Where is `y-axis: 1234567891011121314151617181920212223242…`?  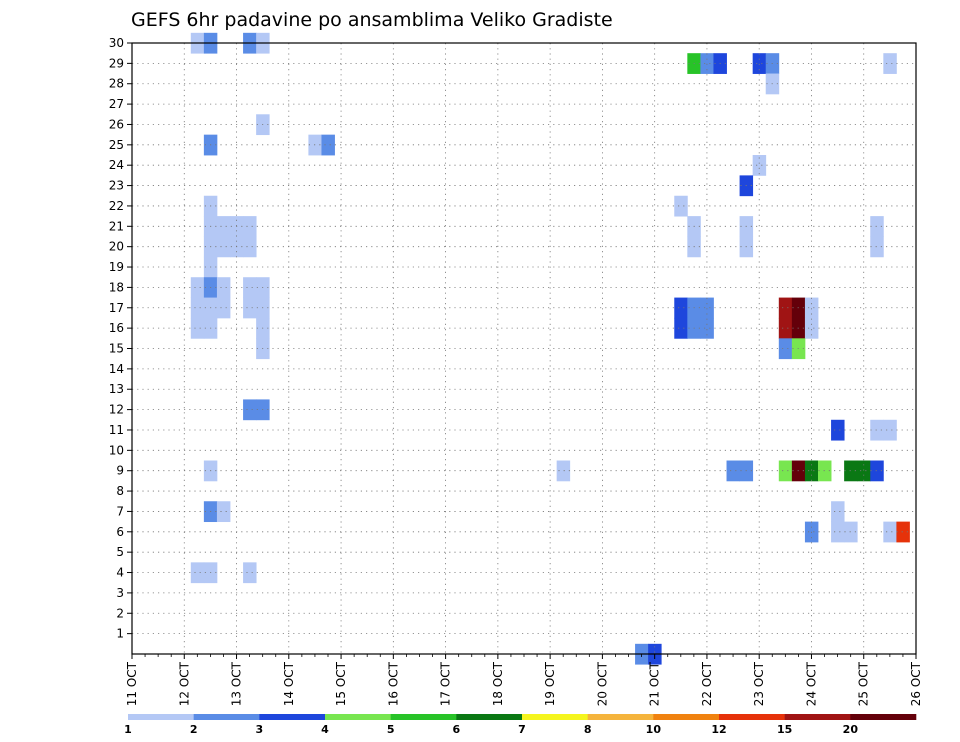 y-axis: 1234567891011121314151617181920212223242… is located at coordinates (120, 338).